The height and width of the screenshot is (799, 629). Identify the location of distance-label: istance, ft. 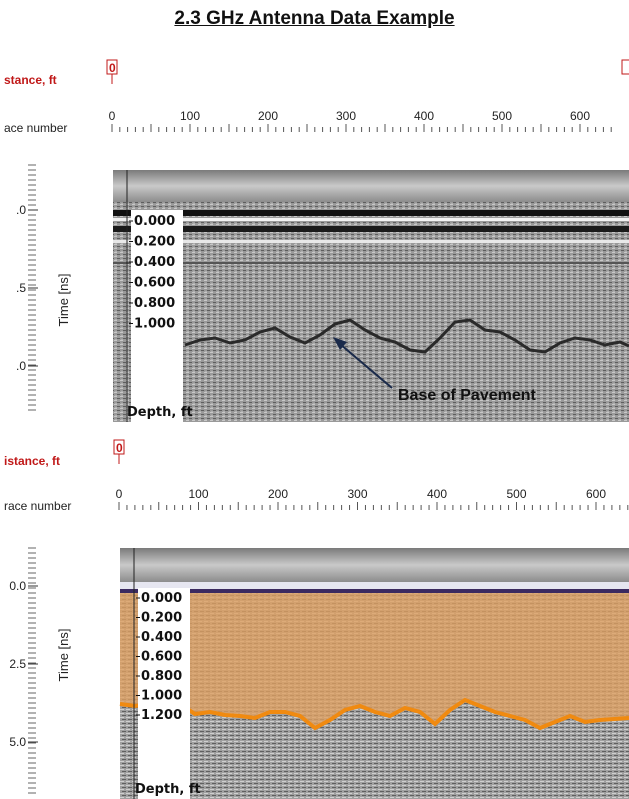
(32, 461).